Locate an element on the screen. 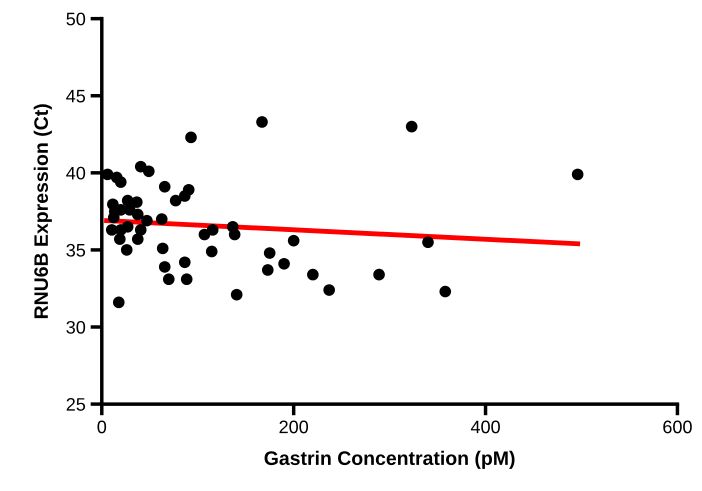  y-tick-label: 30 is located at coordinates (76, 327).